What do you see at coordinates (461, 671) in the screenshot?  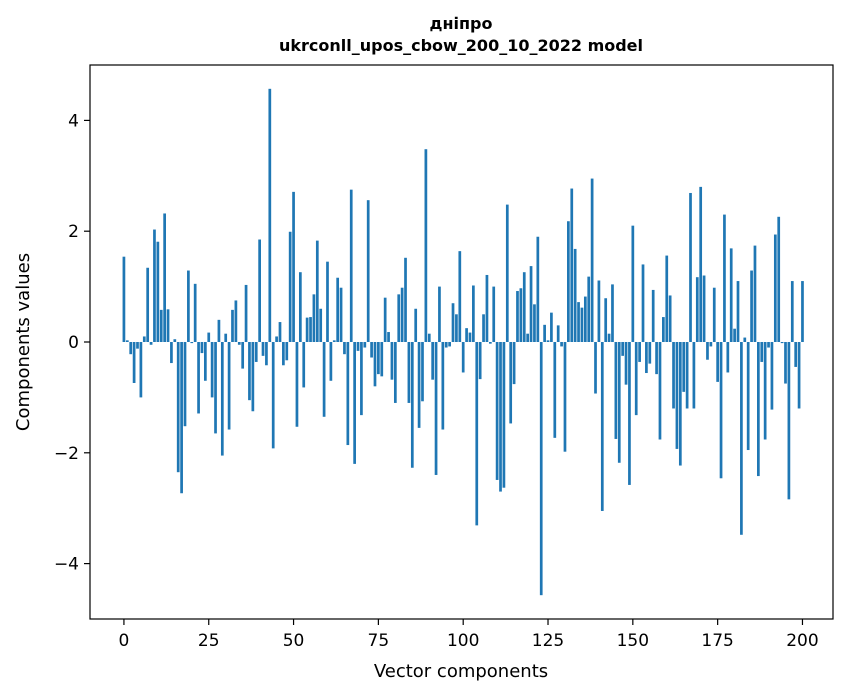 I see `x-axis-label: Vector components` at bounding box center [461, 671].